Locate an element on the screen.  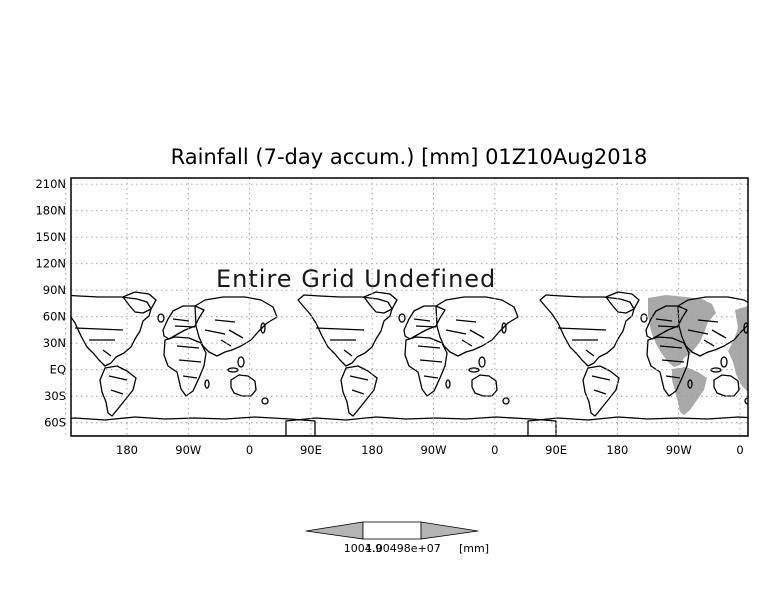
y-axis-labels: 210N 180N 150N 120N 90N 60N 30N EQ 30S 60S is located at coordinates (50, 303).